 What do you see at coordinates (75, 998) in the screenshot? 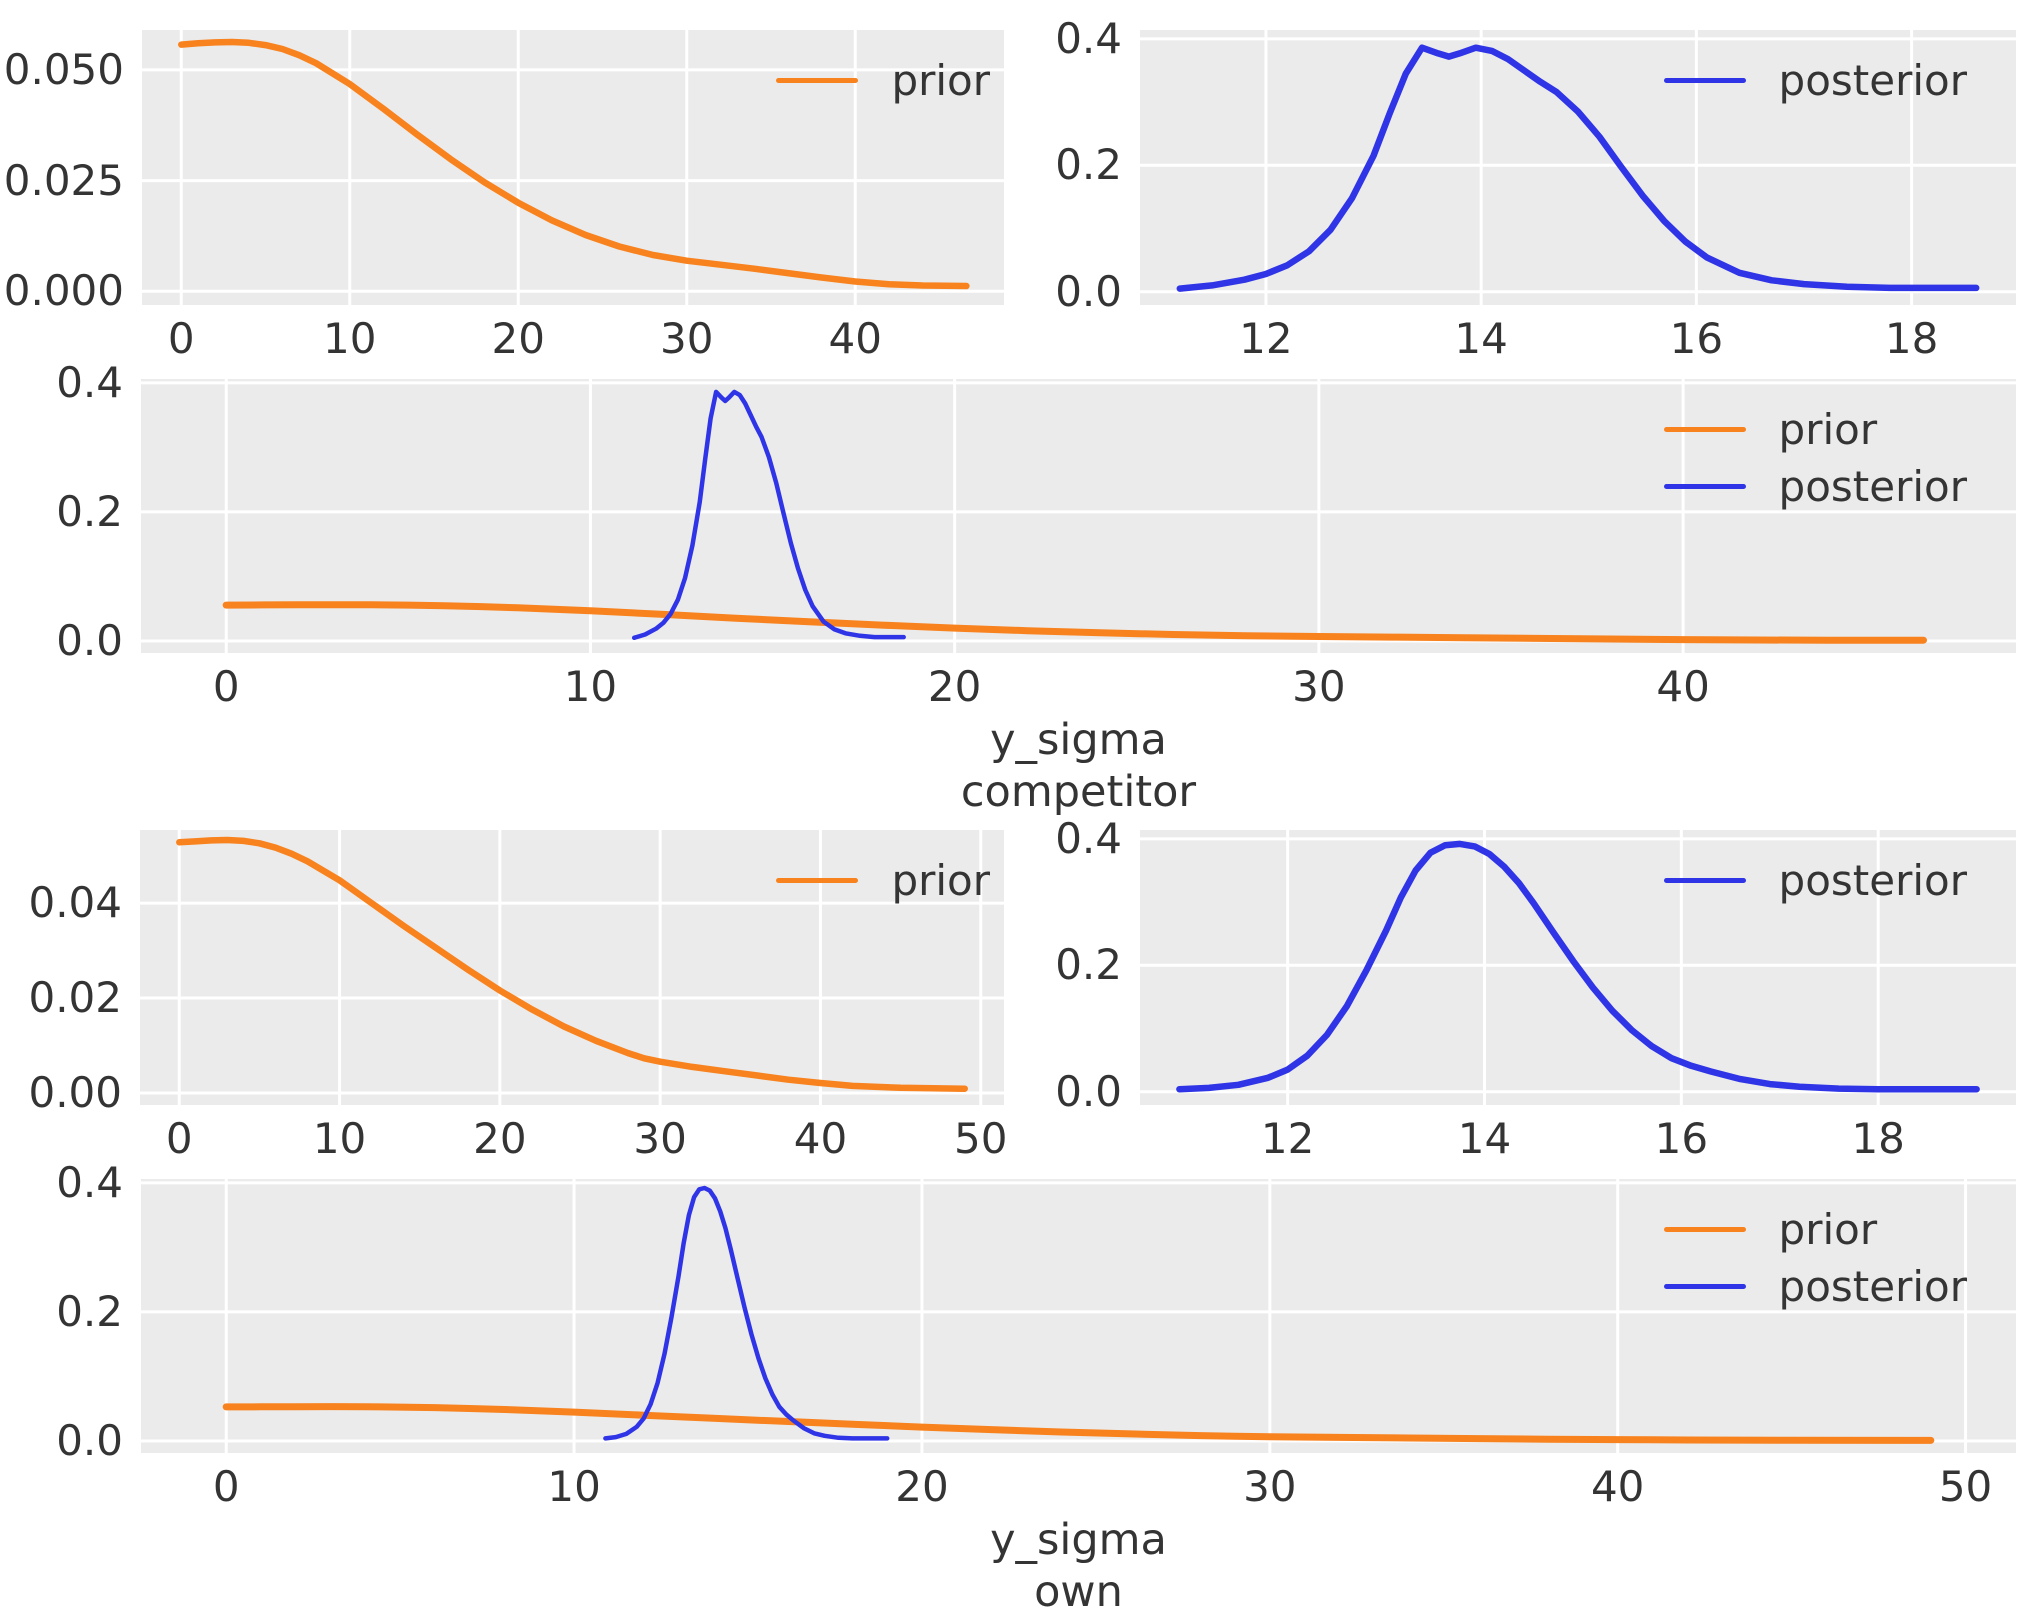
I see `y-tick-label: 0.02` at bounding box center [75, 998].